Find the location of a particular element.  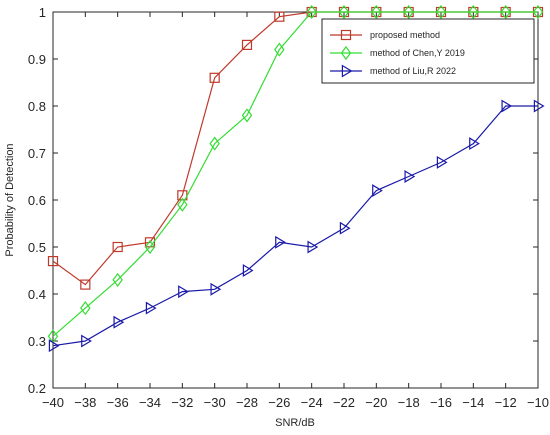

x-tick-label: −18 is located at coordinates (409, 402).